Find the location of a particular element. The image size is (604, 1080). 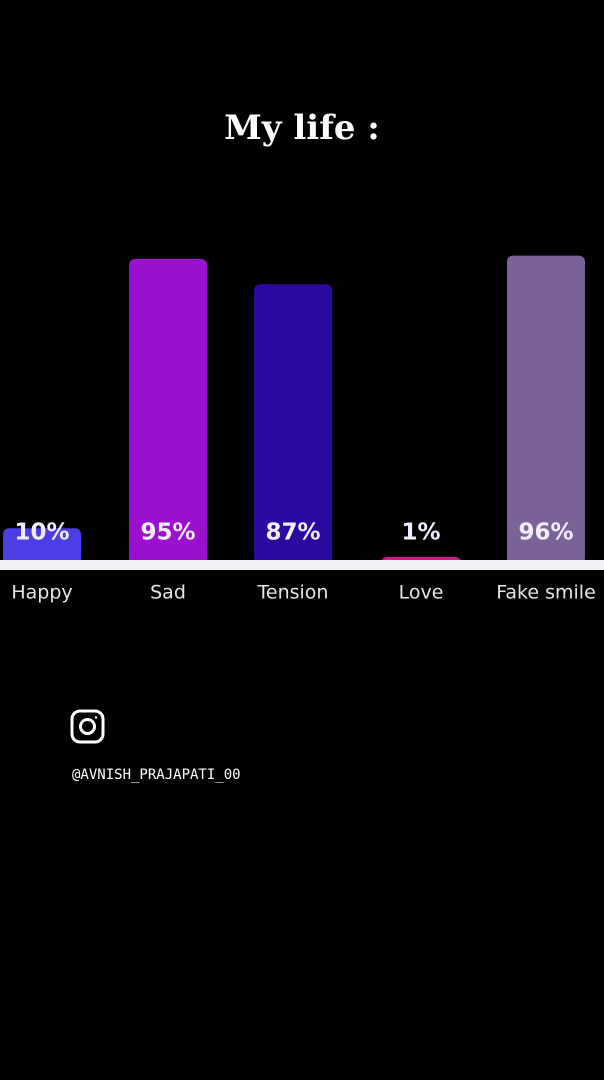

baseline is located at coordinates (302, 565).